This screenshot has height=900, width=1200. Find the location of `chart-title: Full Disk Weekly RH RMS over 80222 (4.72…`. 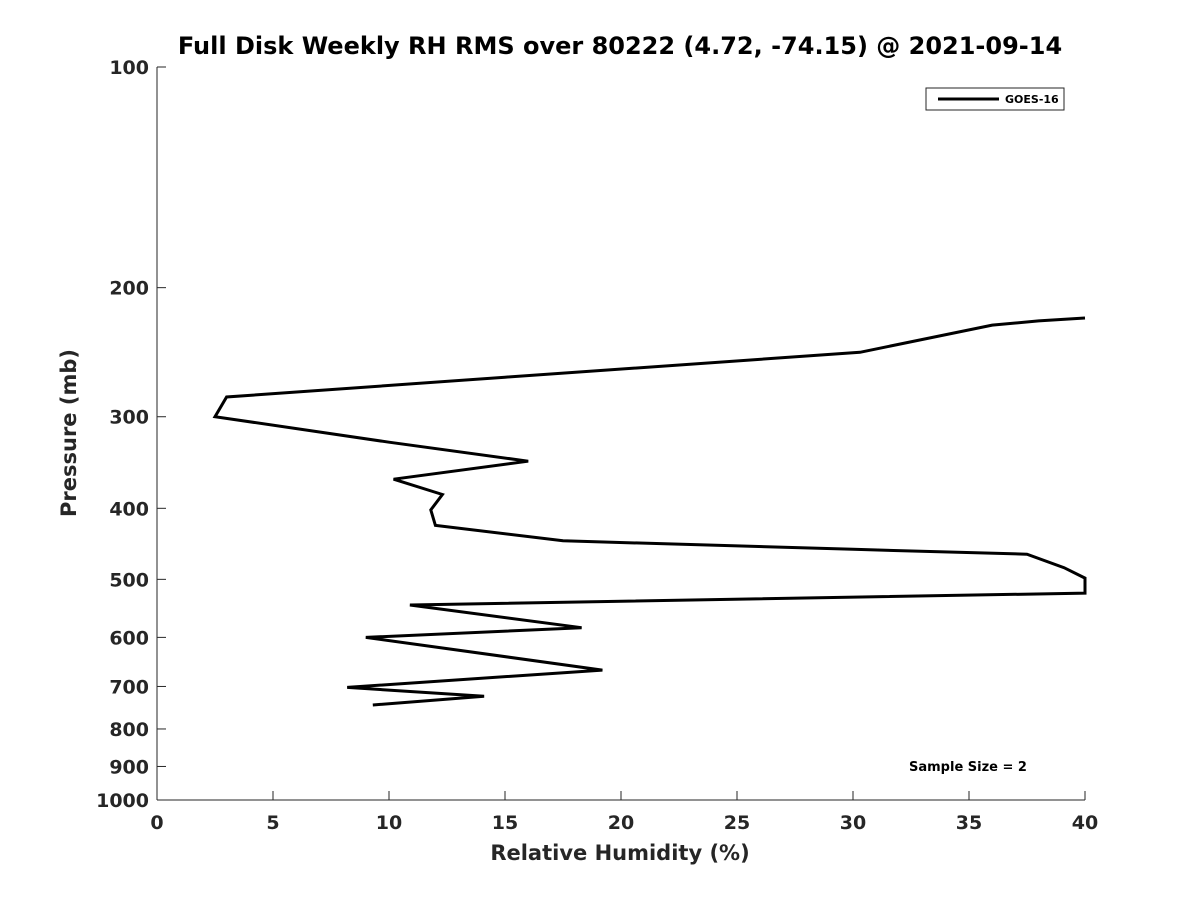

chart-title: Full Disk Weekly RH RMS over 80222 (4.72… is located at coordinates (620, 46).